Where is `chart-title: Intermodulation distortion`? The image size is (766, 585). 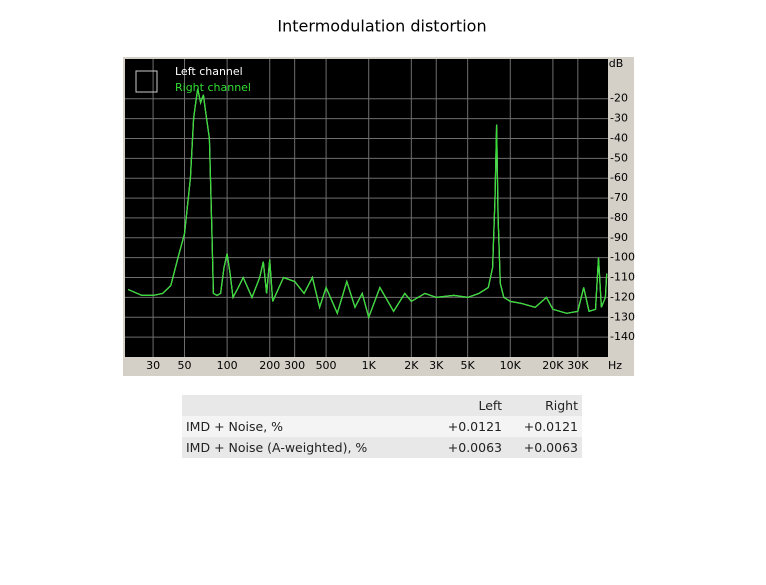
chart-title: Intermodulation distortion is located at coordinates (381, 26).